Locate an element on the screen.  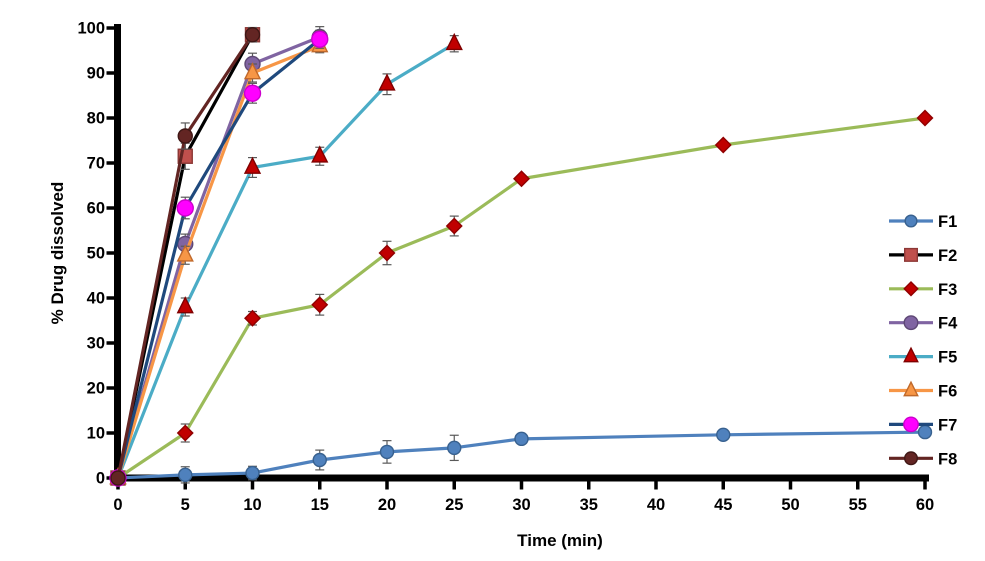
y-tick-label: 30 is located at coordinates (96, 344).